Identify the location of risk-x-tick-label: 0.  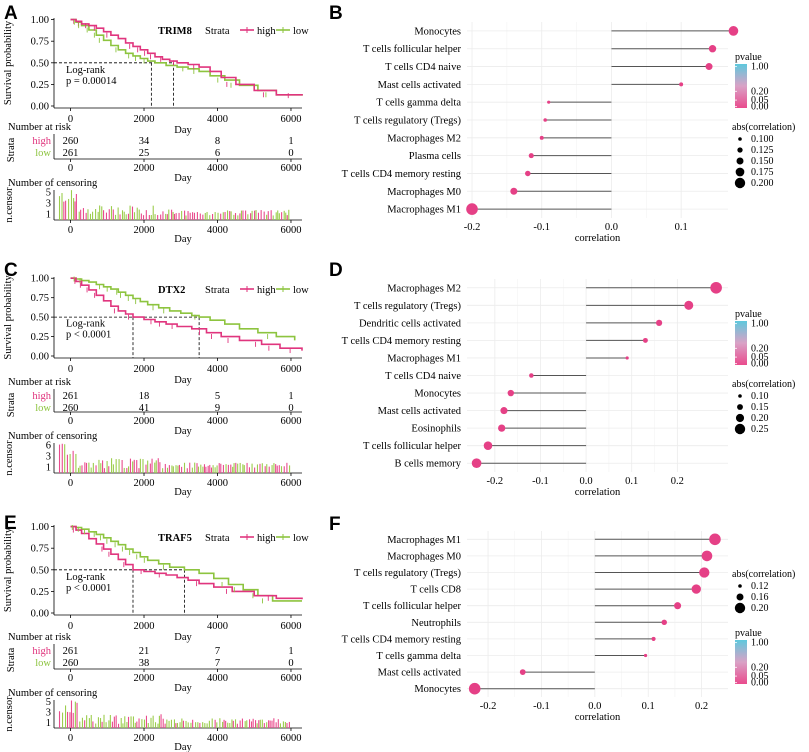
(70, 168).